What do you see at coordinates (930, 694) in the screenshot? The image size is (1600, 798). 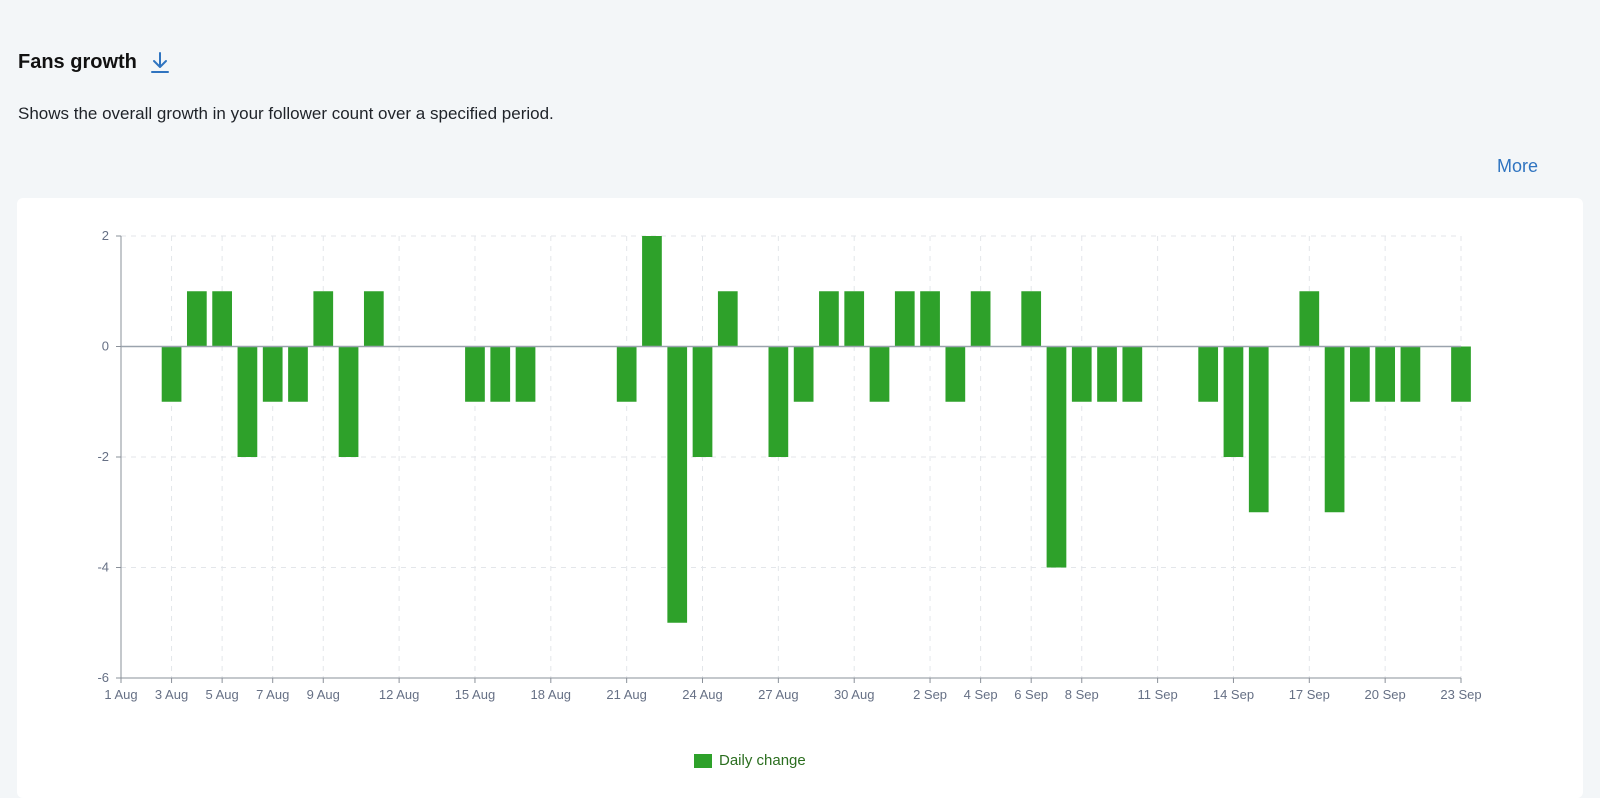 I see `x-tick-label: 2 Sep` at bounding box center [930, 694].